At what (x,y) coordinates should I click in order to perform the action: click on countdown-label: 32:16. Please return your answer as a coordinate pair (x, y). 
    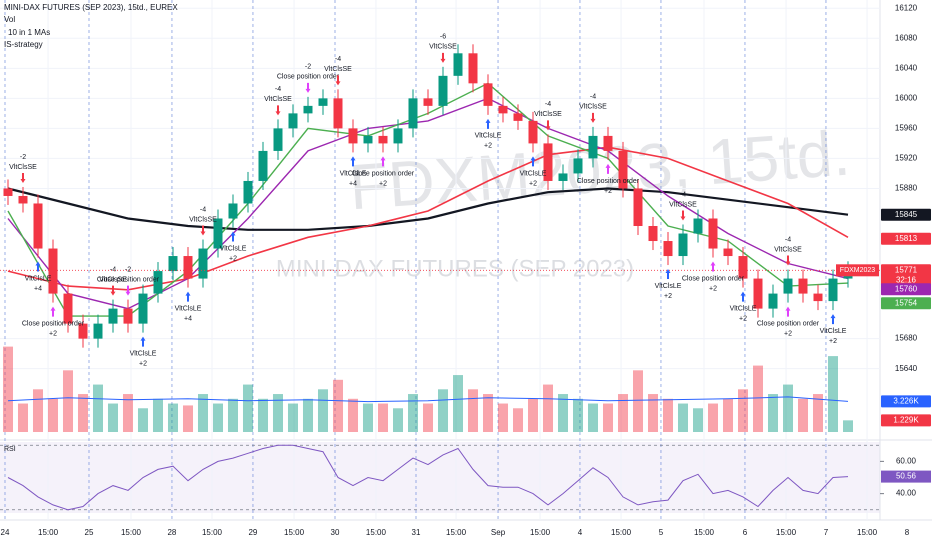
    Looking at the image, I should click on (906, 279).